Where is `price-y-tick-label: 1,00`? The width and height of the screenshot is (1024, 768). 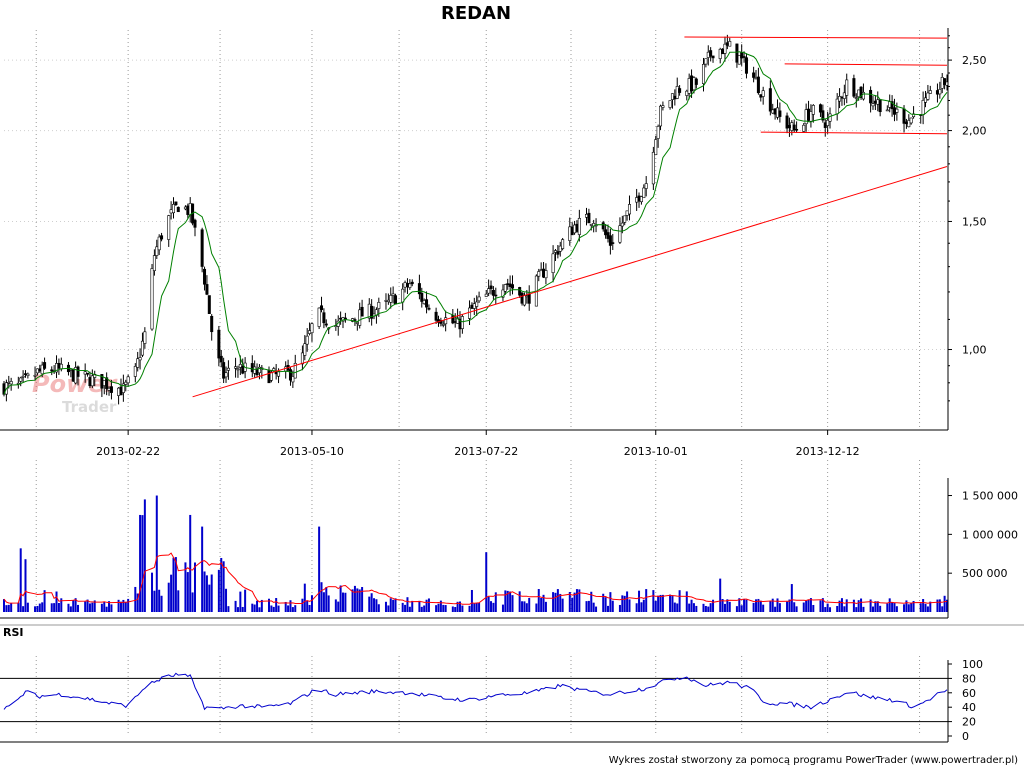 price-y-tick-label: 1,00 is located at coordinates (974, 350).